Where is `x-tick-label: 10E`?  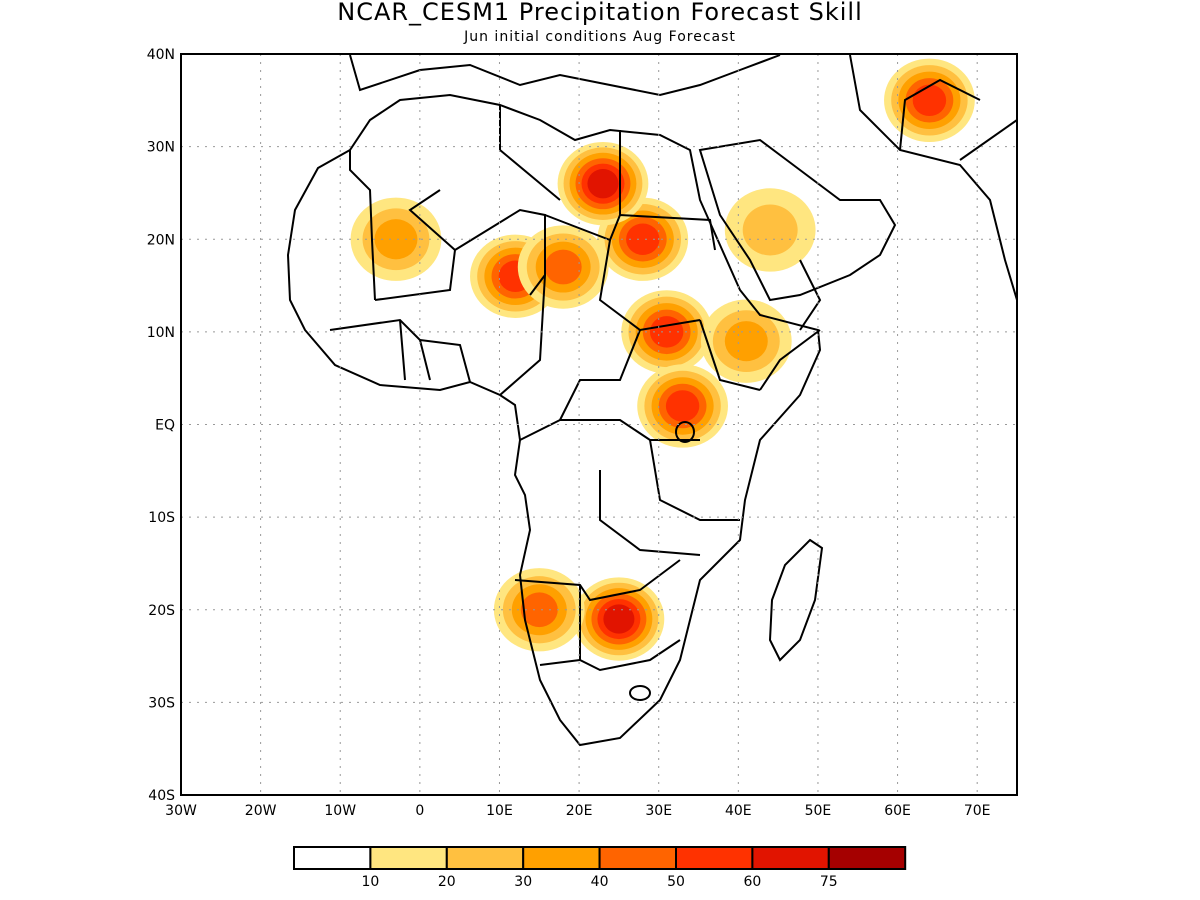
x-tick-label: 10E is located at coordinates (499, 811).